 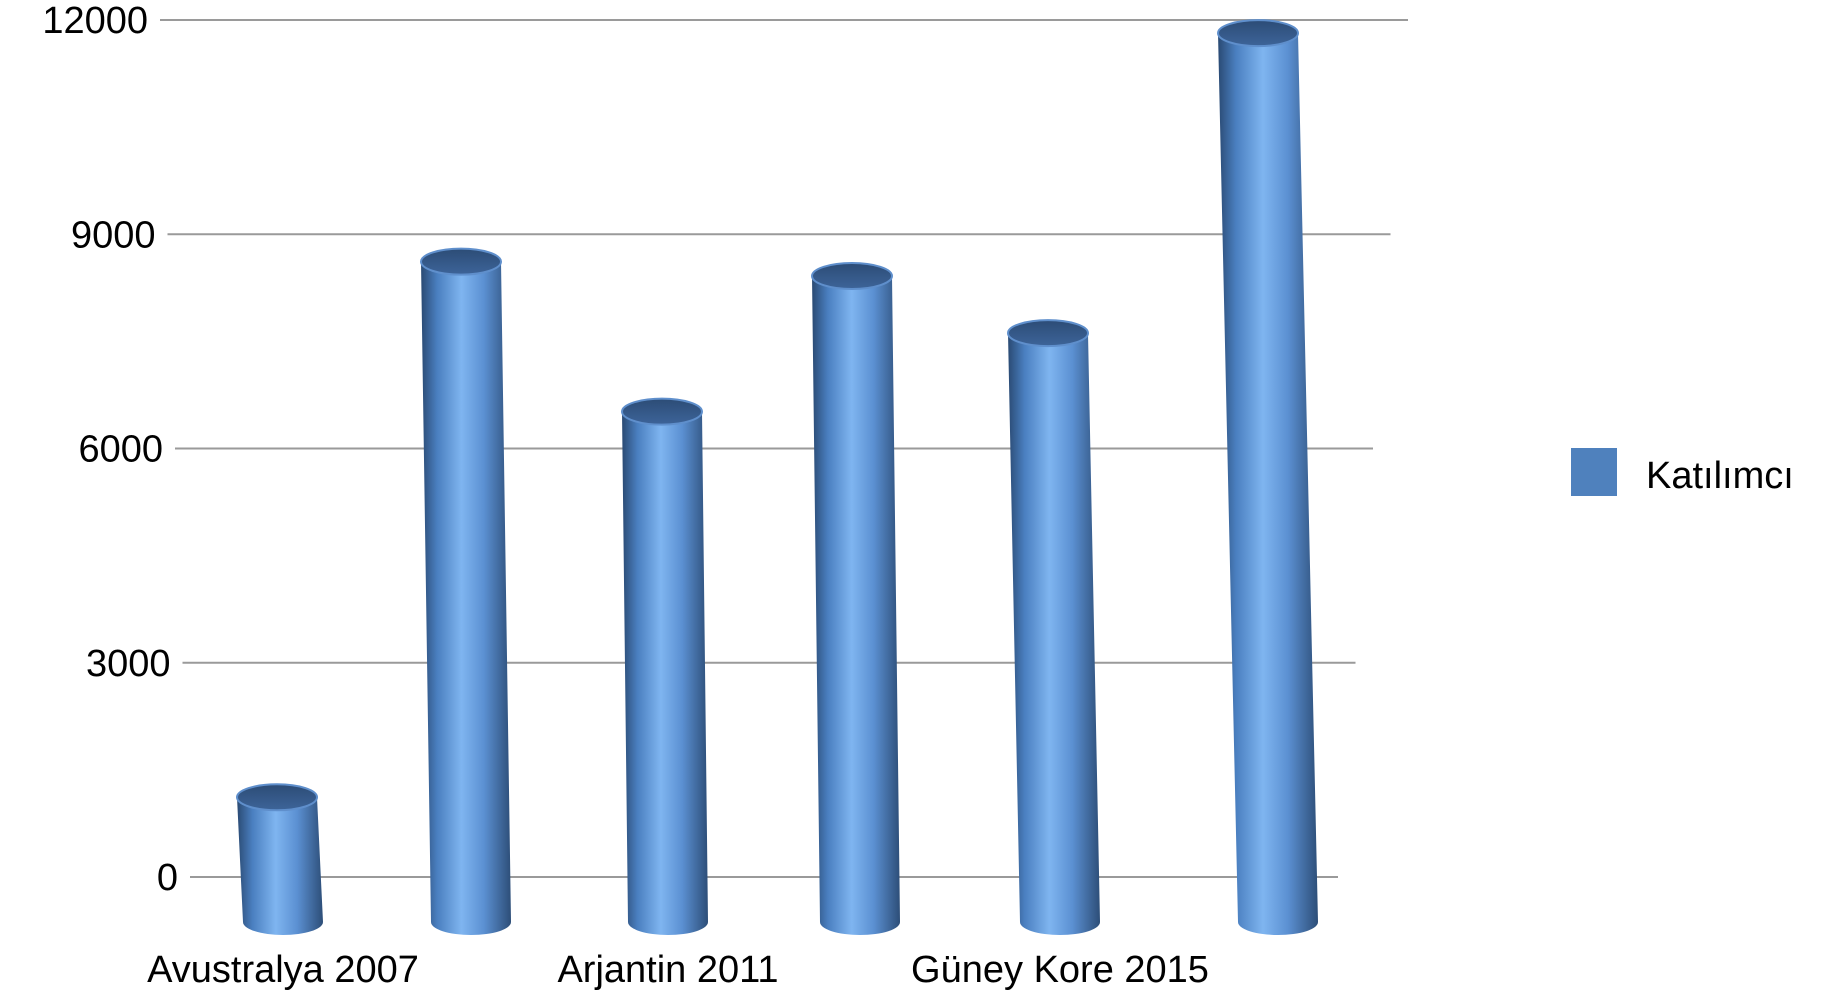 I want to click on y-tick-label: 12000, so click(x=95, y=21).